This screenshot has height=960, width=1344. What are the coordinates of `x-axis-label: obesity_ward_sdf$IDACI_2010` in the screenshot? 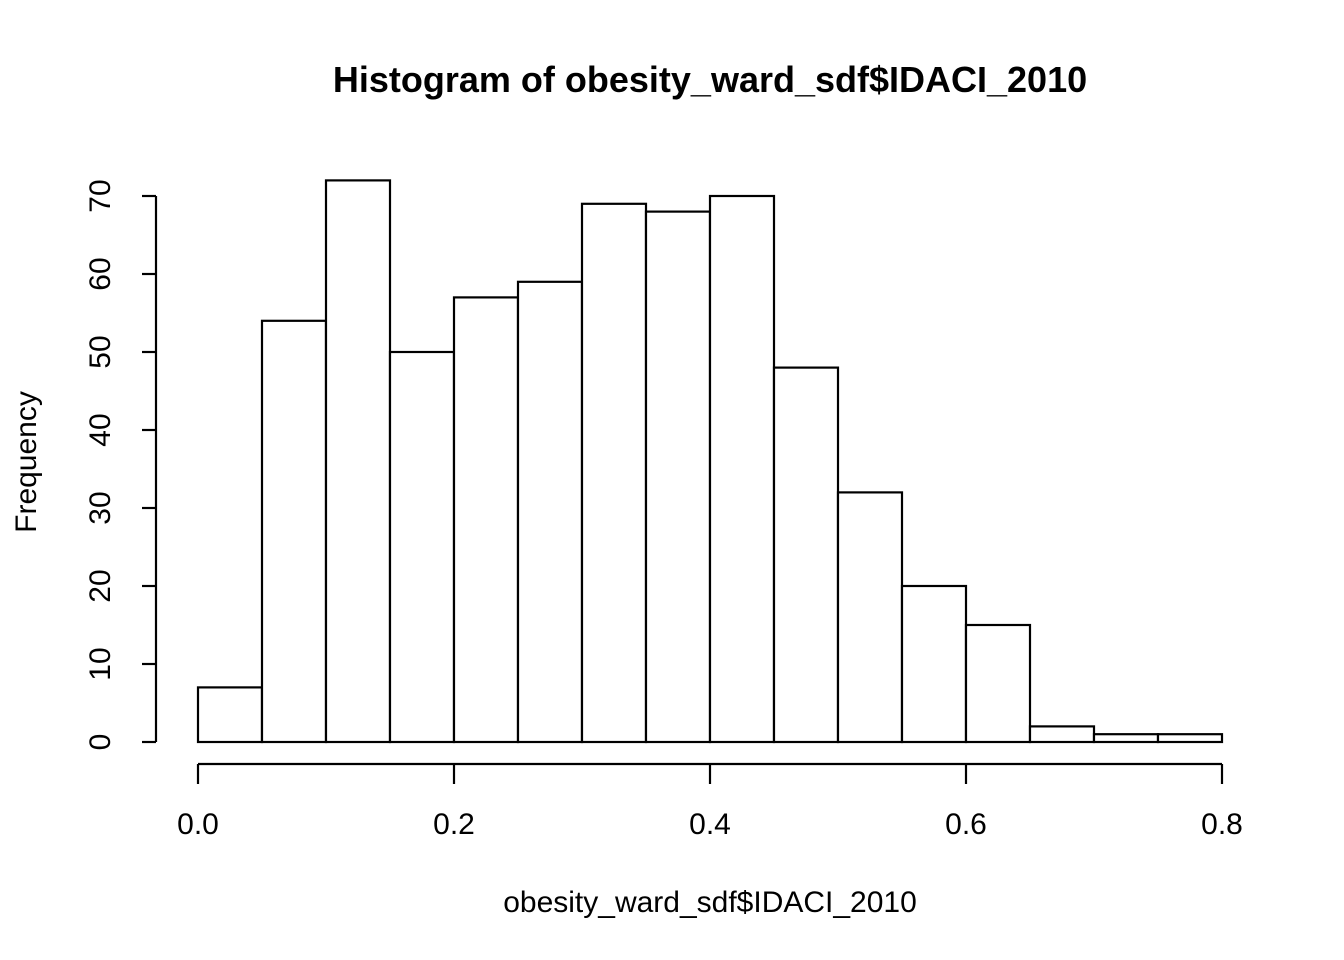 It's located at (710, 902).